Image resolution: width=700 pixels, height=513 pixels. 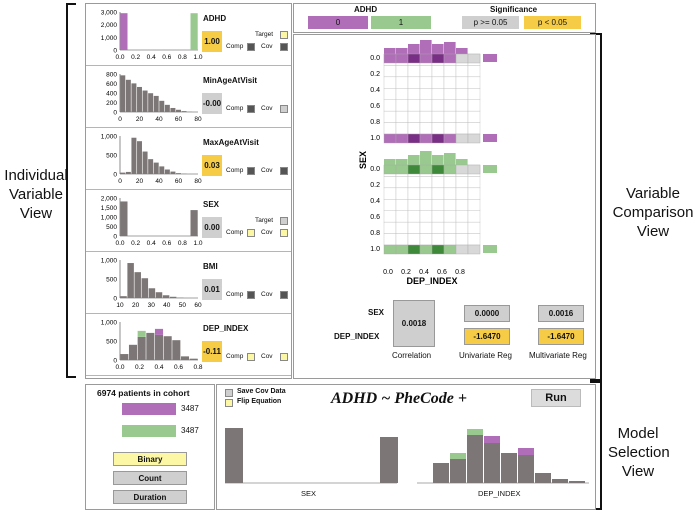 What do you see at coordinates (119, 367) in the screenshot?
I see `x-tick-label: 0.0` at bounding box center [119, 367].